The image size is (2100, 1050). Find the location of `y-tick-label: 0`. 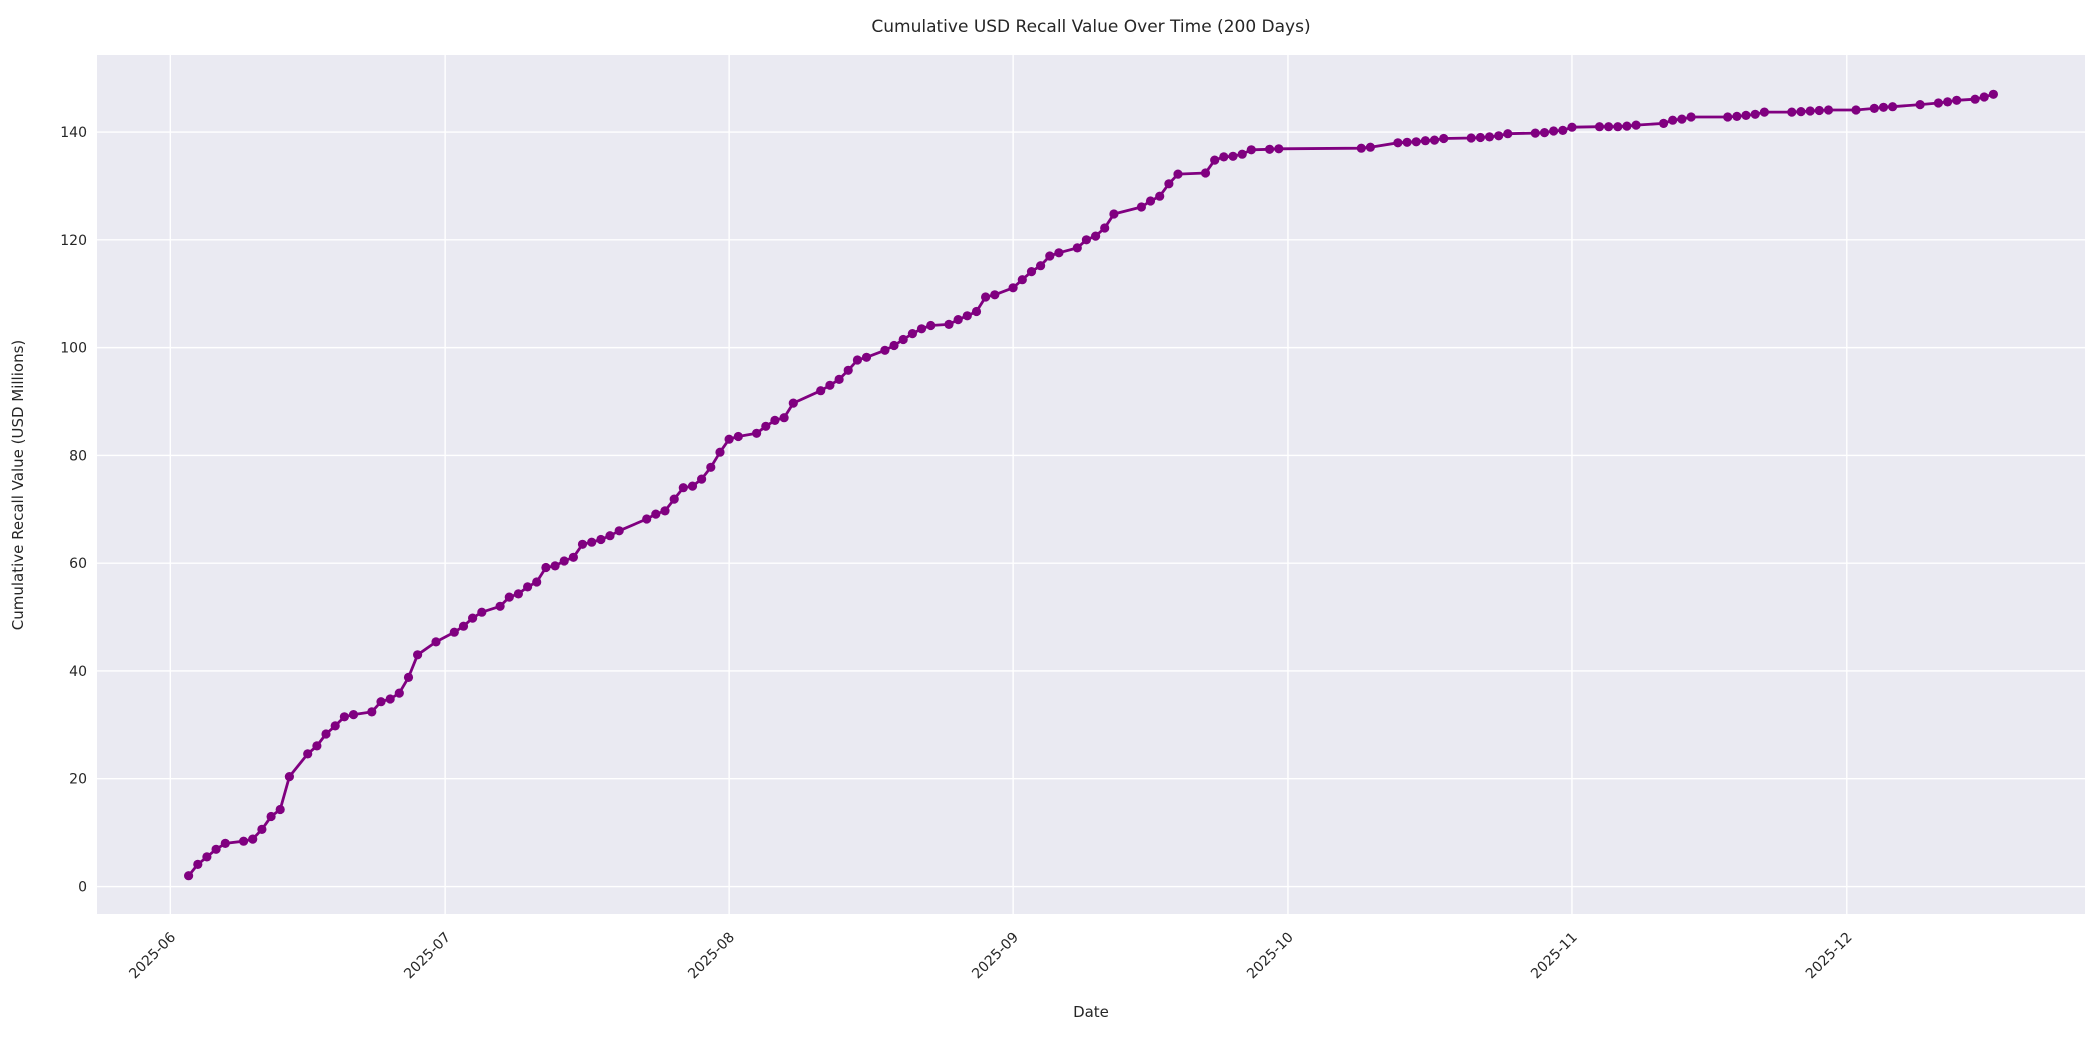

y-tick-label: 0 is located at coordinates (82, 888).